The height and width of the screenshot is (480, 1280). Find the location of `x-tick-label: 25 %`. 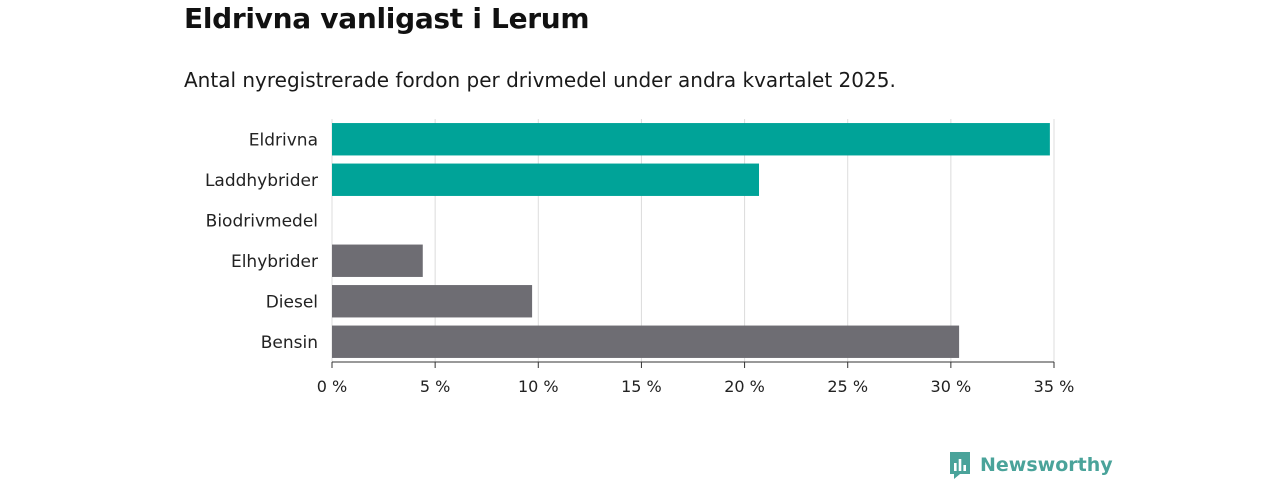

x-tick-label: 25 % is located at coordinates (847, 386).